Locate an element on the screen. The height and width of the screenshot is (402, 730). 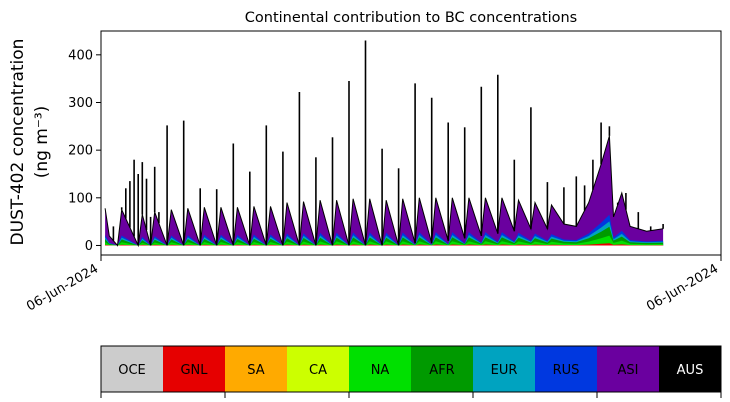
colorbar-swatch-oce is located at coordinates (132, 369).